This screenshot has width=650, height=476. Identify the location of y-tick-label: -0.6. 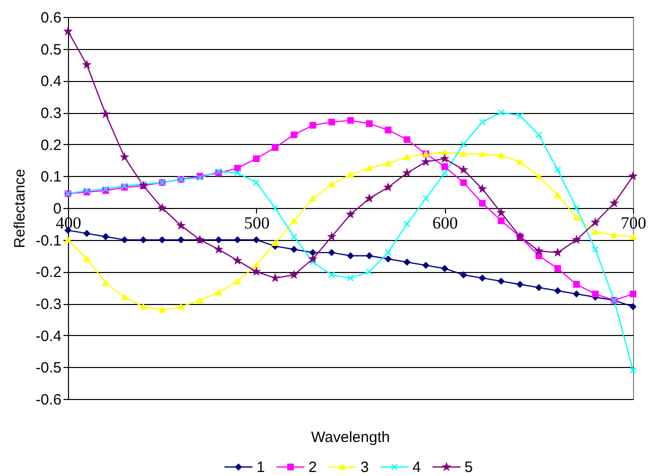
(49, 400).